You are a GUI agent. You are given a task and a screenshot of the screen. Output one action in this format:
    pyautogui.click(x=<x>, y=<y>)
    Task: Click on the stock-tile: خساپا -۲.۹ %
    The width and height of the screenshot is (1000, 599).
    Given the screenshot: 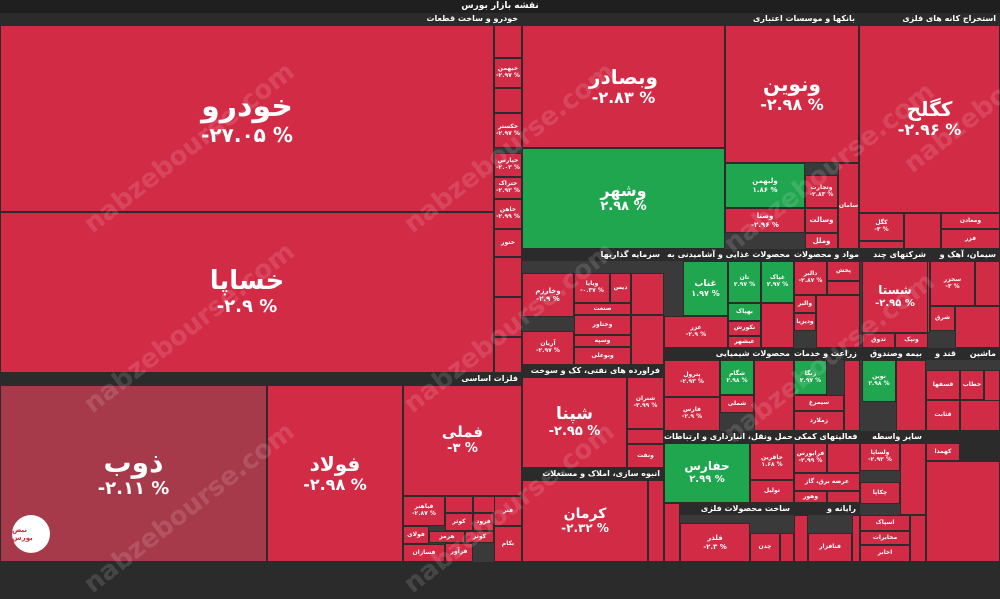 What is the action you would take?
    pyautogui.click(x=247, y=292)
    